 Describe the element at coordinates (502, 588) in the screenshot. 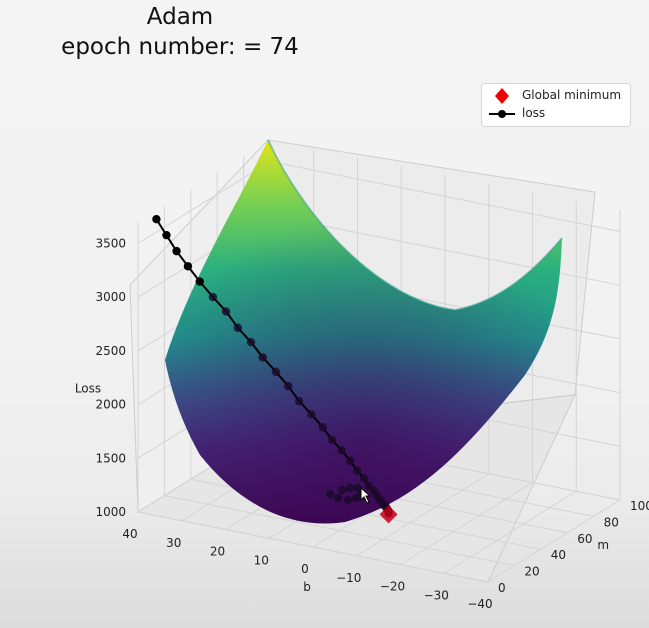

I see `m-tick-label: 0` at that location.